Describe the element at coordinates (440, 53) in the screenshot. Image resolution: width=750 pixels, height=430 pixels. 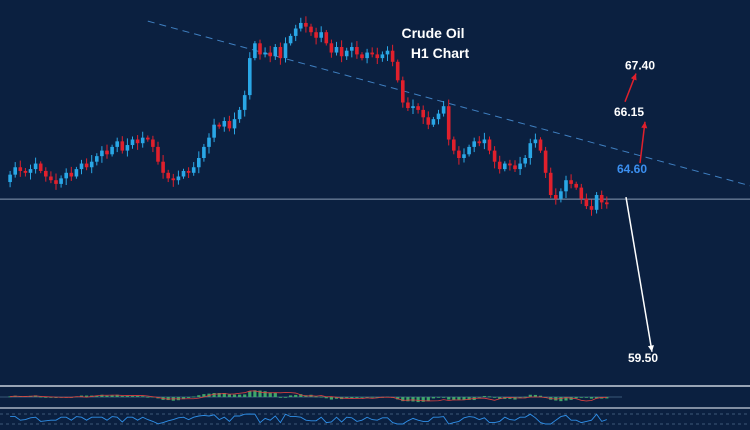
I see `chart-subtitle: H1 Chart` at that location.